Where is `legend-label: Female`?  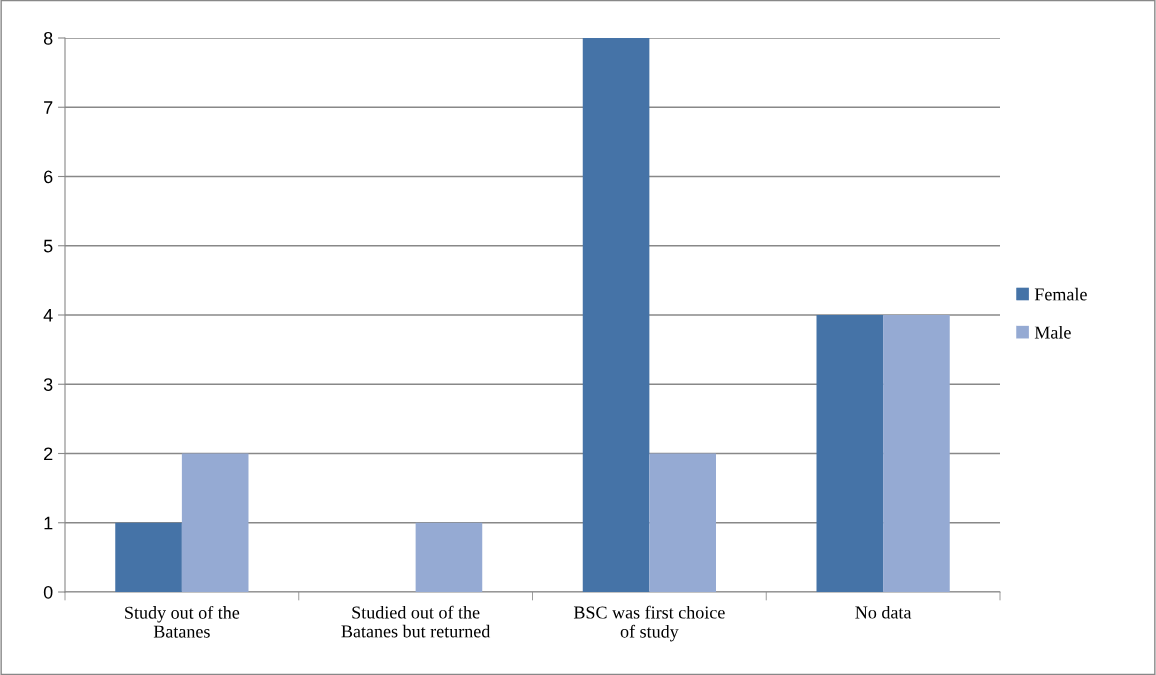
legend-label: Female is located at coordinates (1060, 294).